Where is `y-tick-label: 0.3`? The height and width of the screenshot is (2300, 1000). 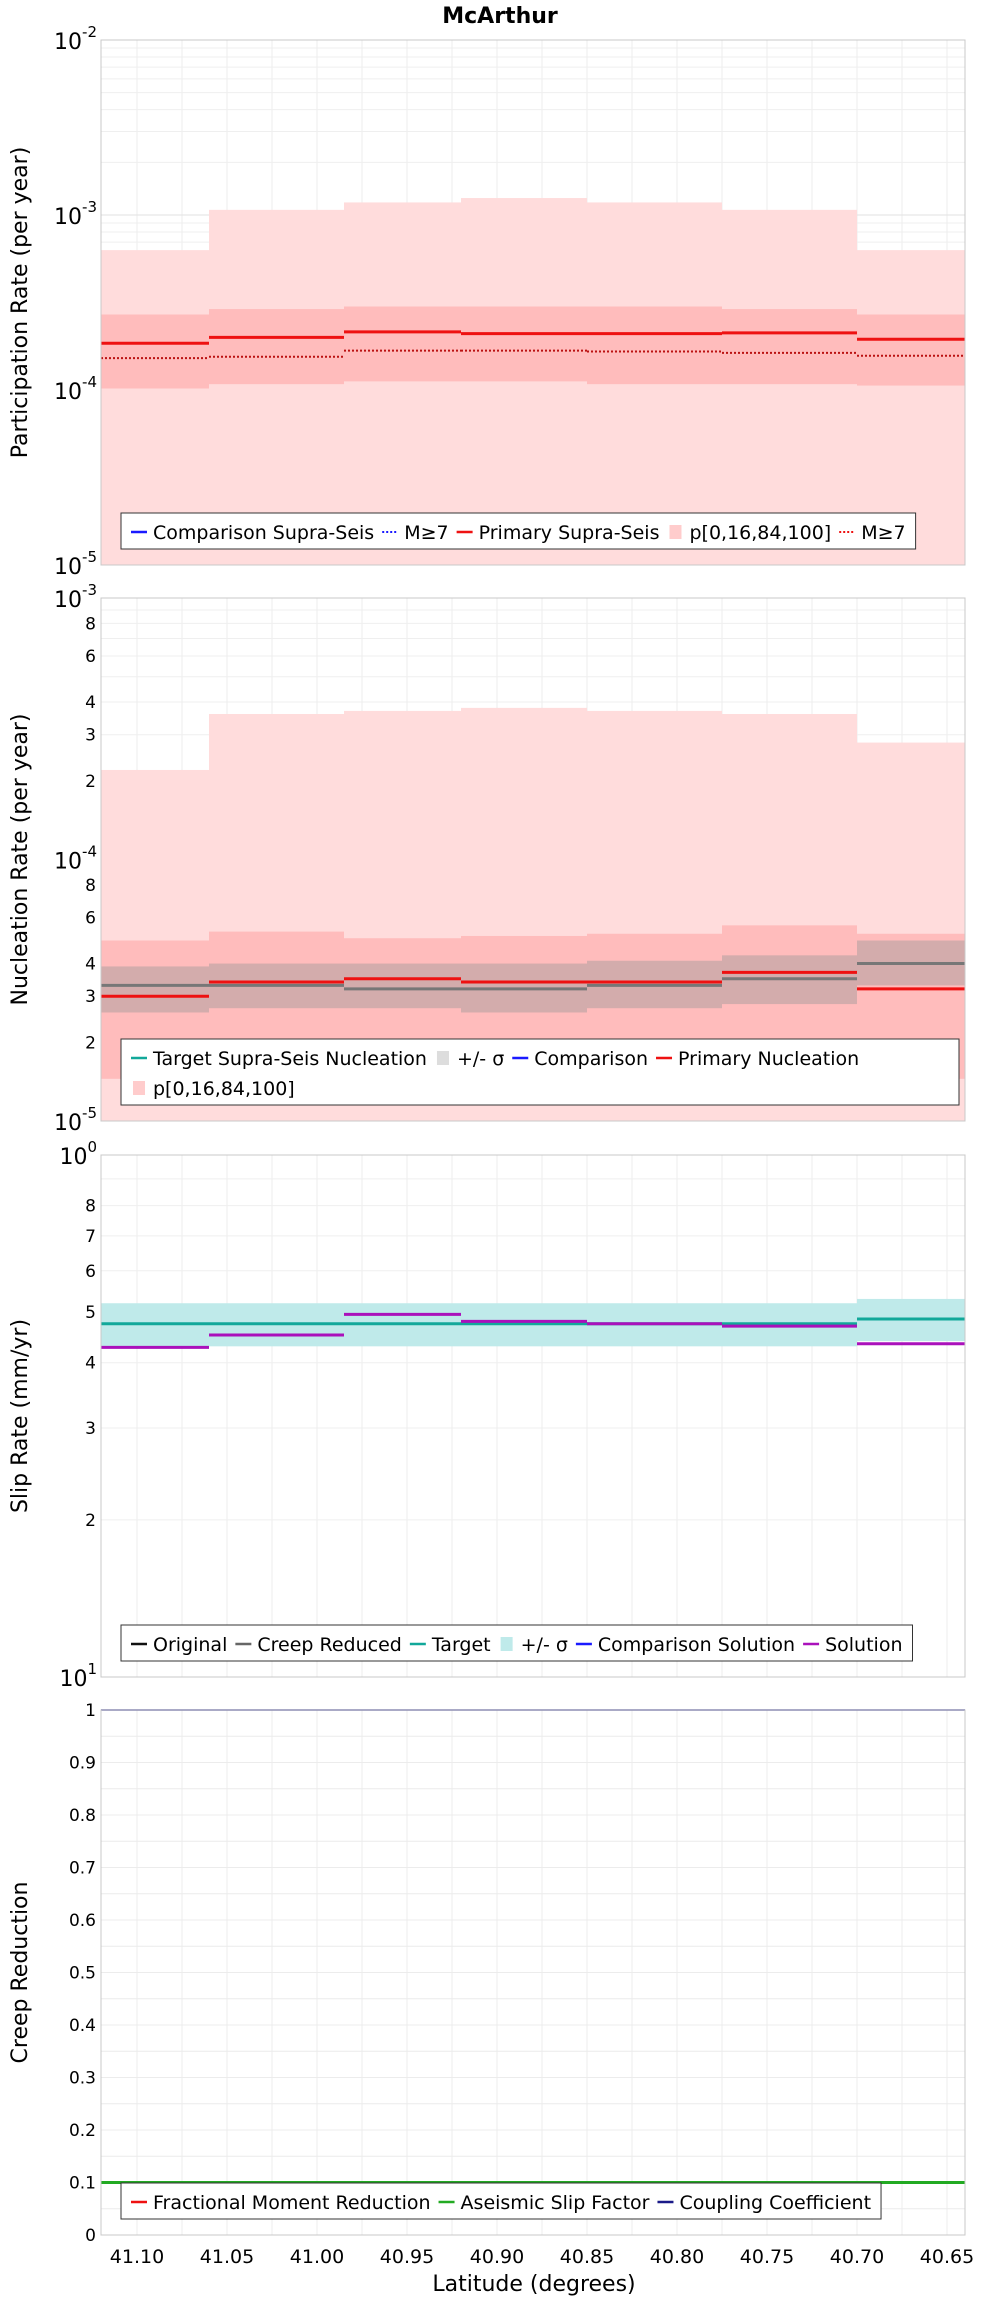
y-tick-label: 0.3 is located at coordinates (82, 2079).